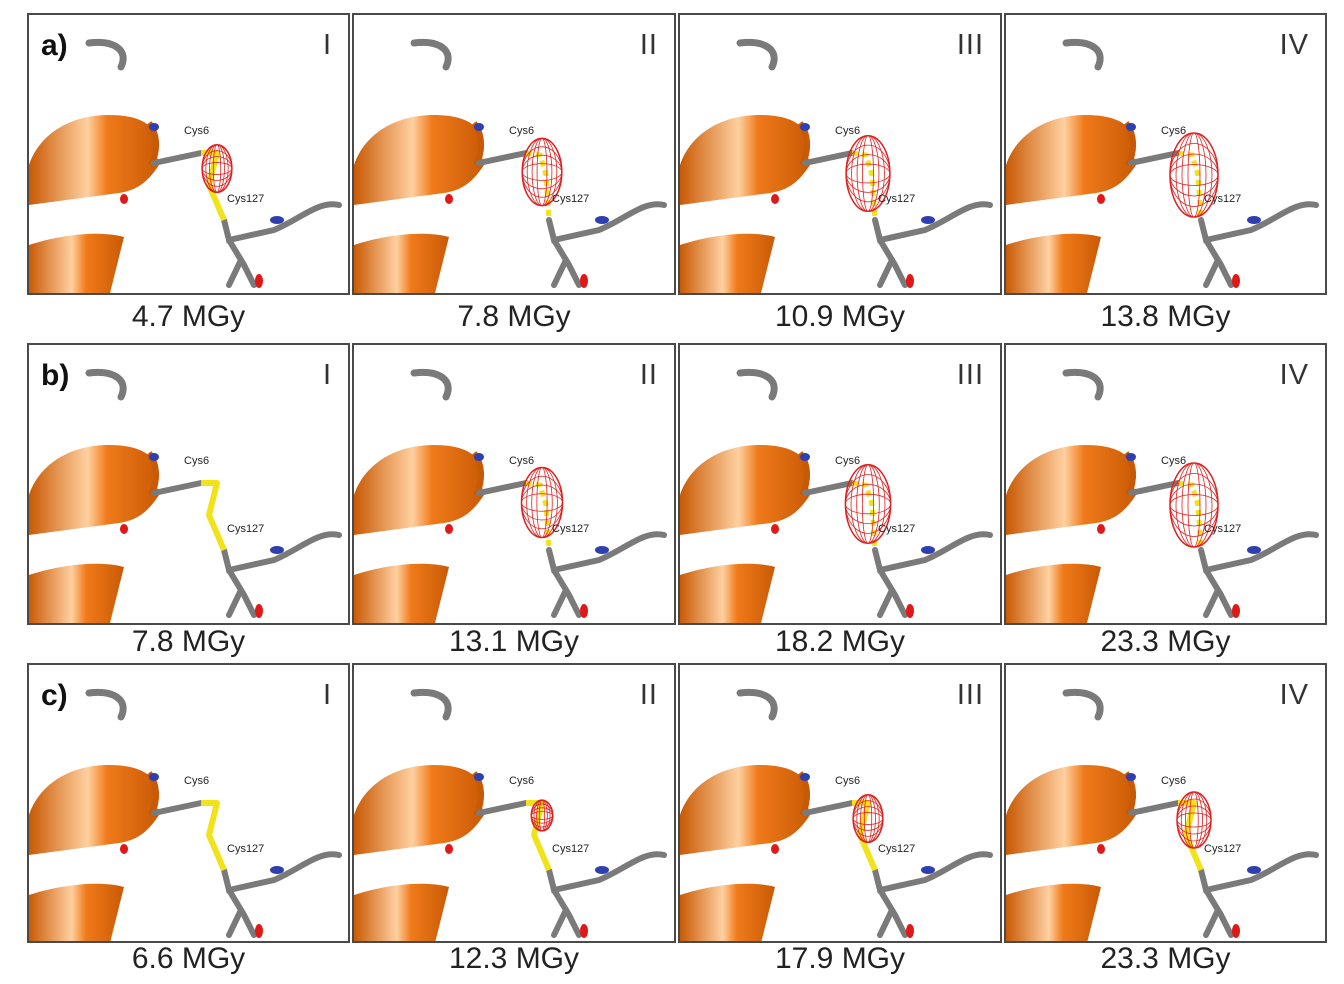 This screenshot has width=1344, height=984. I want to click on dose-label: 13.8 MGy, so click(1165, 316).